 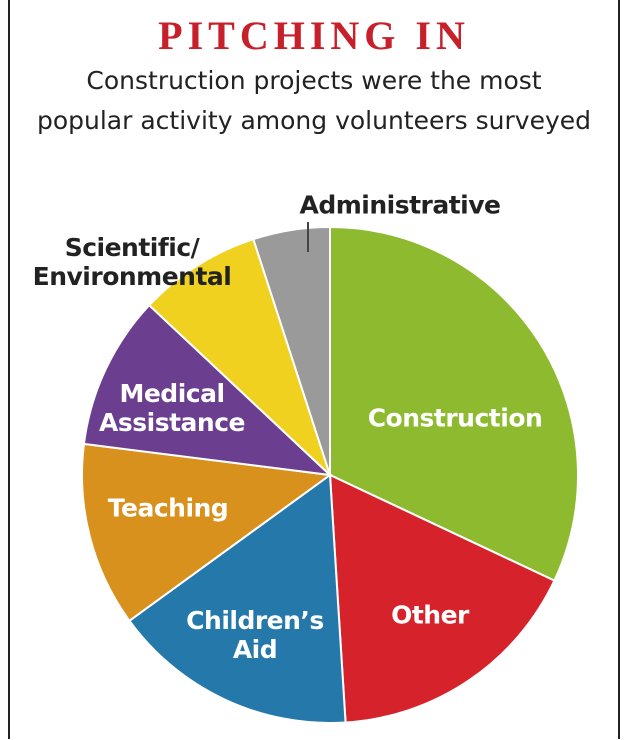 What do you see at coordinates (132, 262) in the screenshot?
I see `slice-label: Scientific/ Environmental` at bounding box center [132, 262].